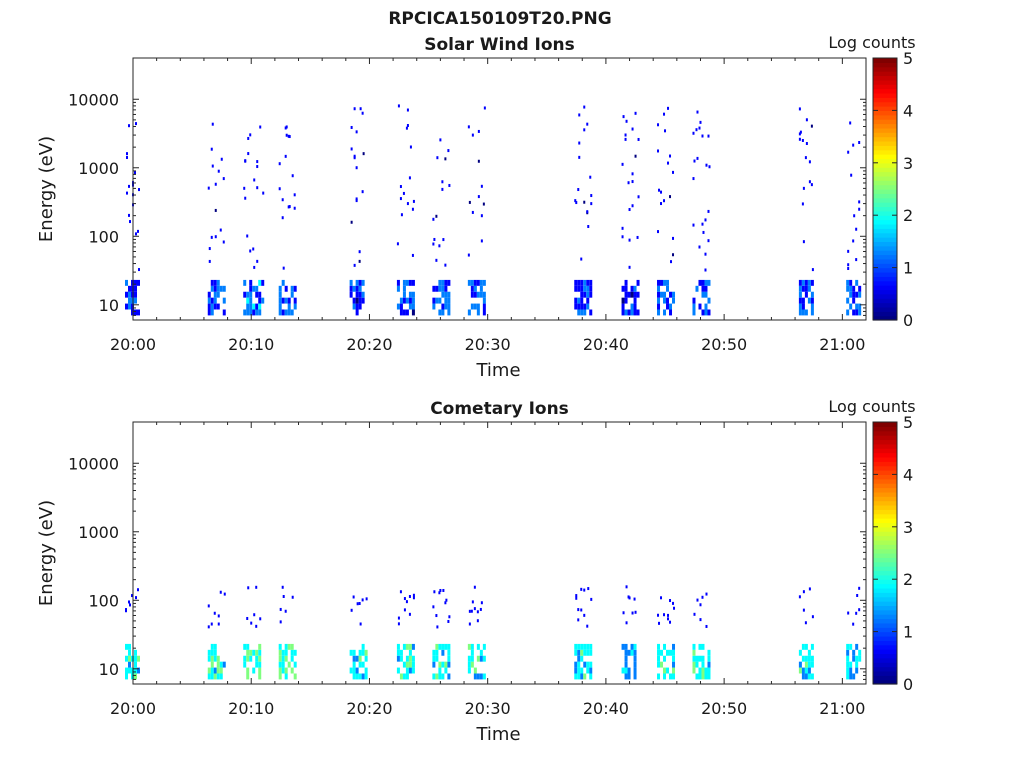  Describe the element at coordinates (908, 579) in the screenshot. I see `colorbar-tick-label: 2` at that location.